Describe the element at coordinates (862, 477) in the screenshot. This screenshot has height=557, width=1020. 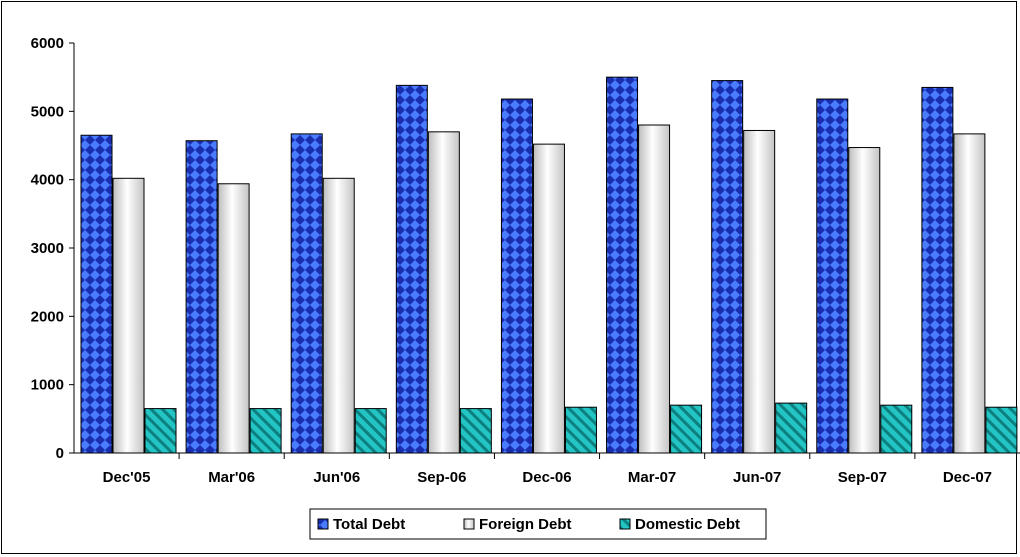
I see `x-tick-label: Sep-07` at that location.